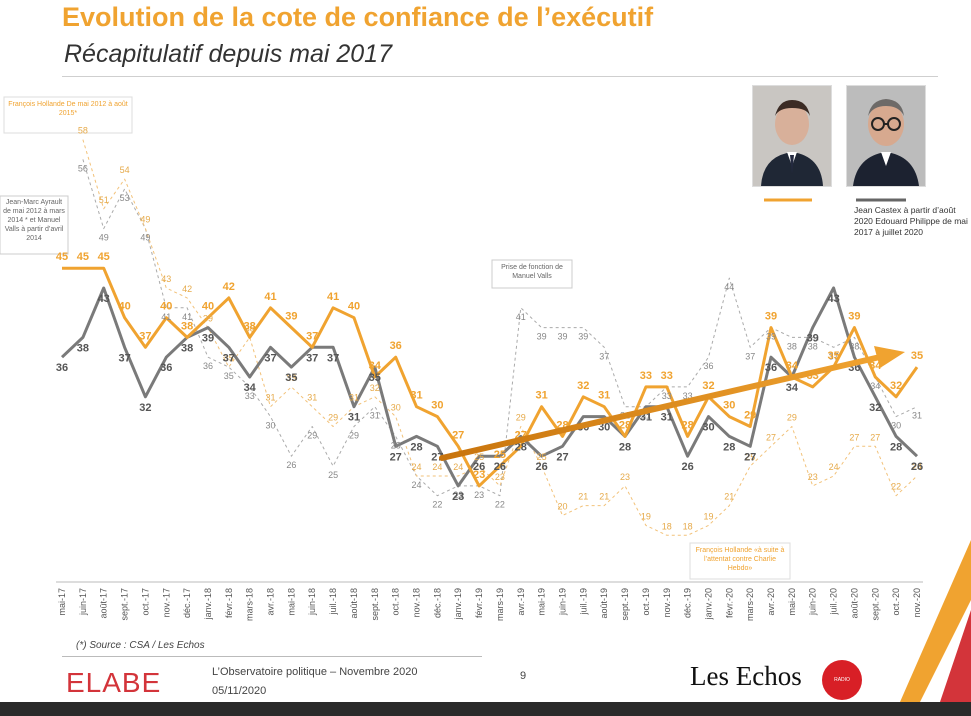  I want to click on data-label-series-3: 23, so click(479, 495).